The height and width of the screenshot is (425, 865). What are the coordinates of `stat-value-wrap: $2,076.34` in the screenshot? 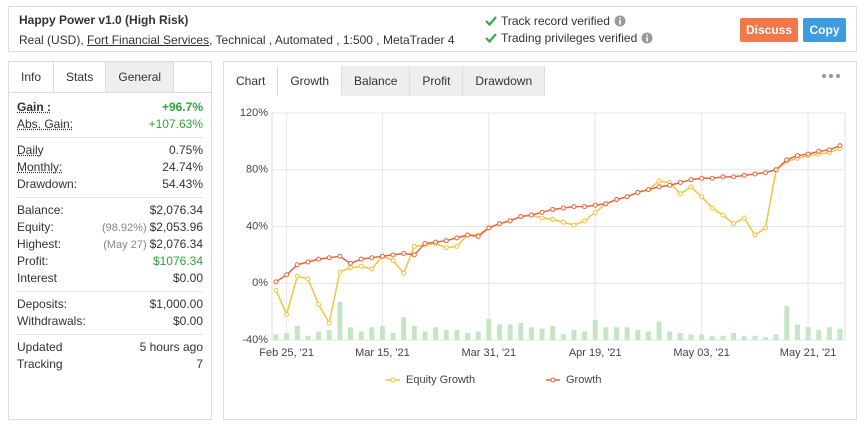 It's located at (176, 210).